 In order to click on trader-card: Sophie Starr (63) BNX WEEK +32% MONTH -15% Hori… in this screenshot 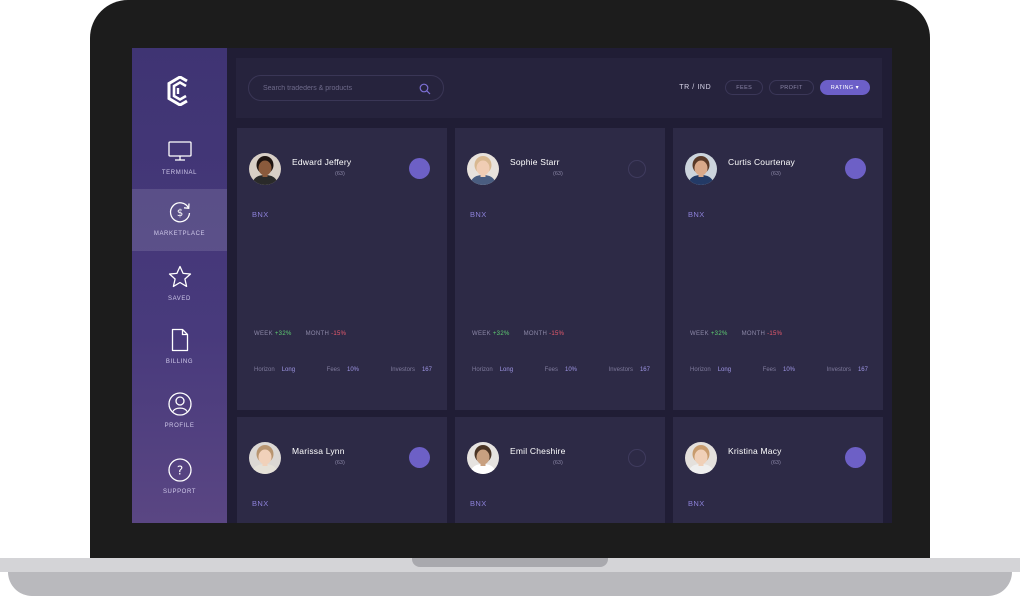, I will do `click(560, 269)`.